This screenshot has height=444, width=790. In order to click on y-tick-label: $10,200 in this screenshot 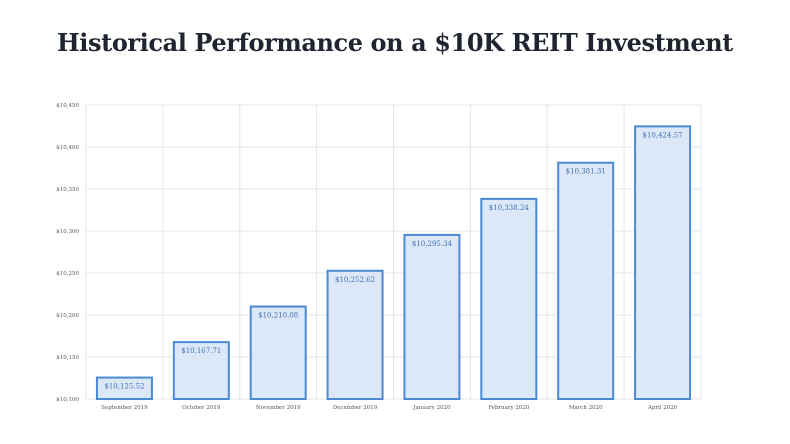, I will do `click(67, 316)`.